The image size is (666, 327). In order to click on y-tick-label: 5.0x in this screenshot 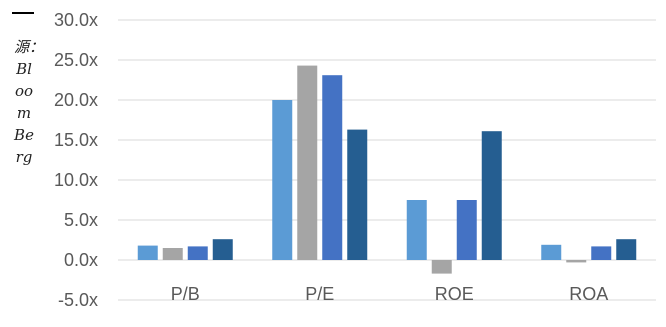, I will do `click(81, 220)`.